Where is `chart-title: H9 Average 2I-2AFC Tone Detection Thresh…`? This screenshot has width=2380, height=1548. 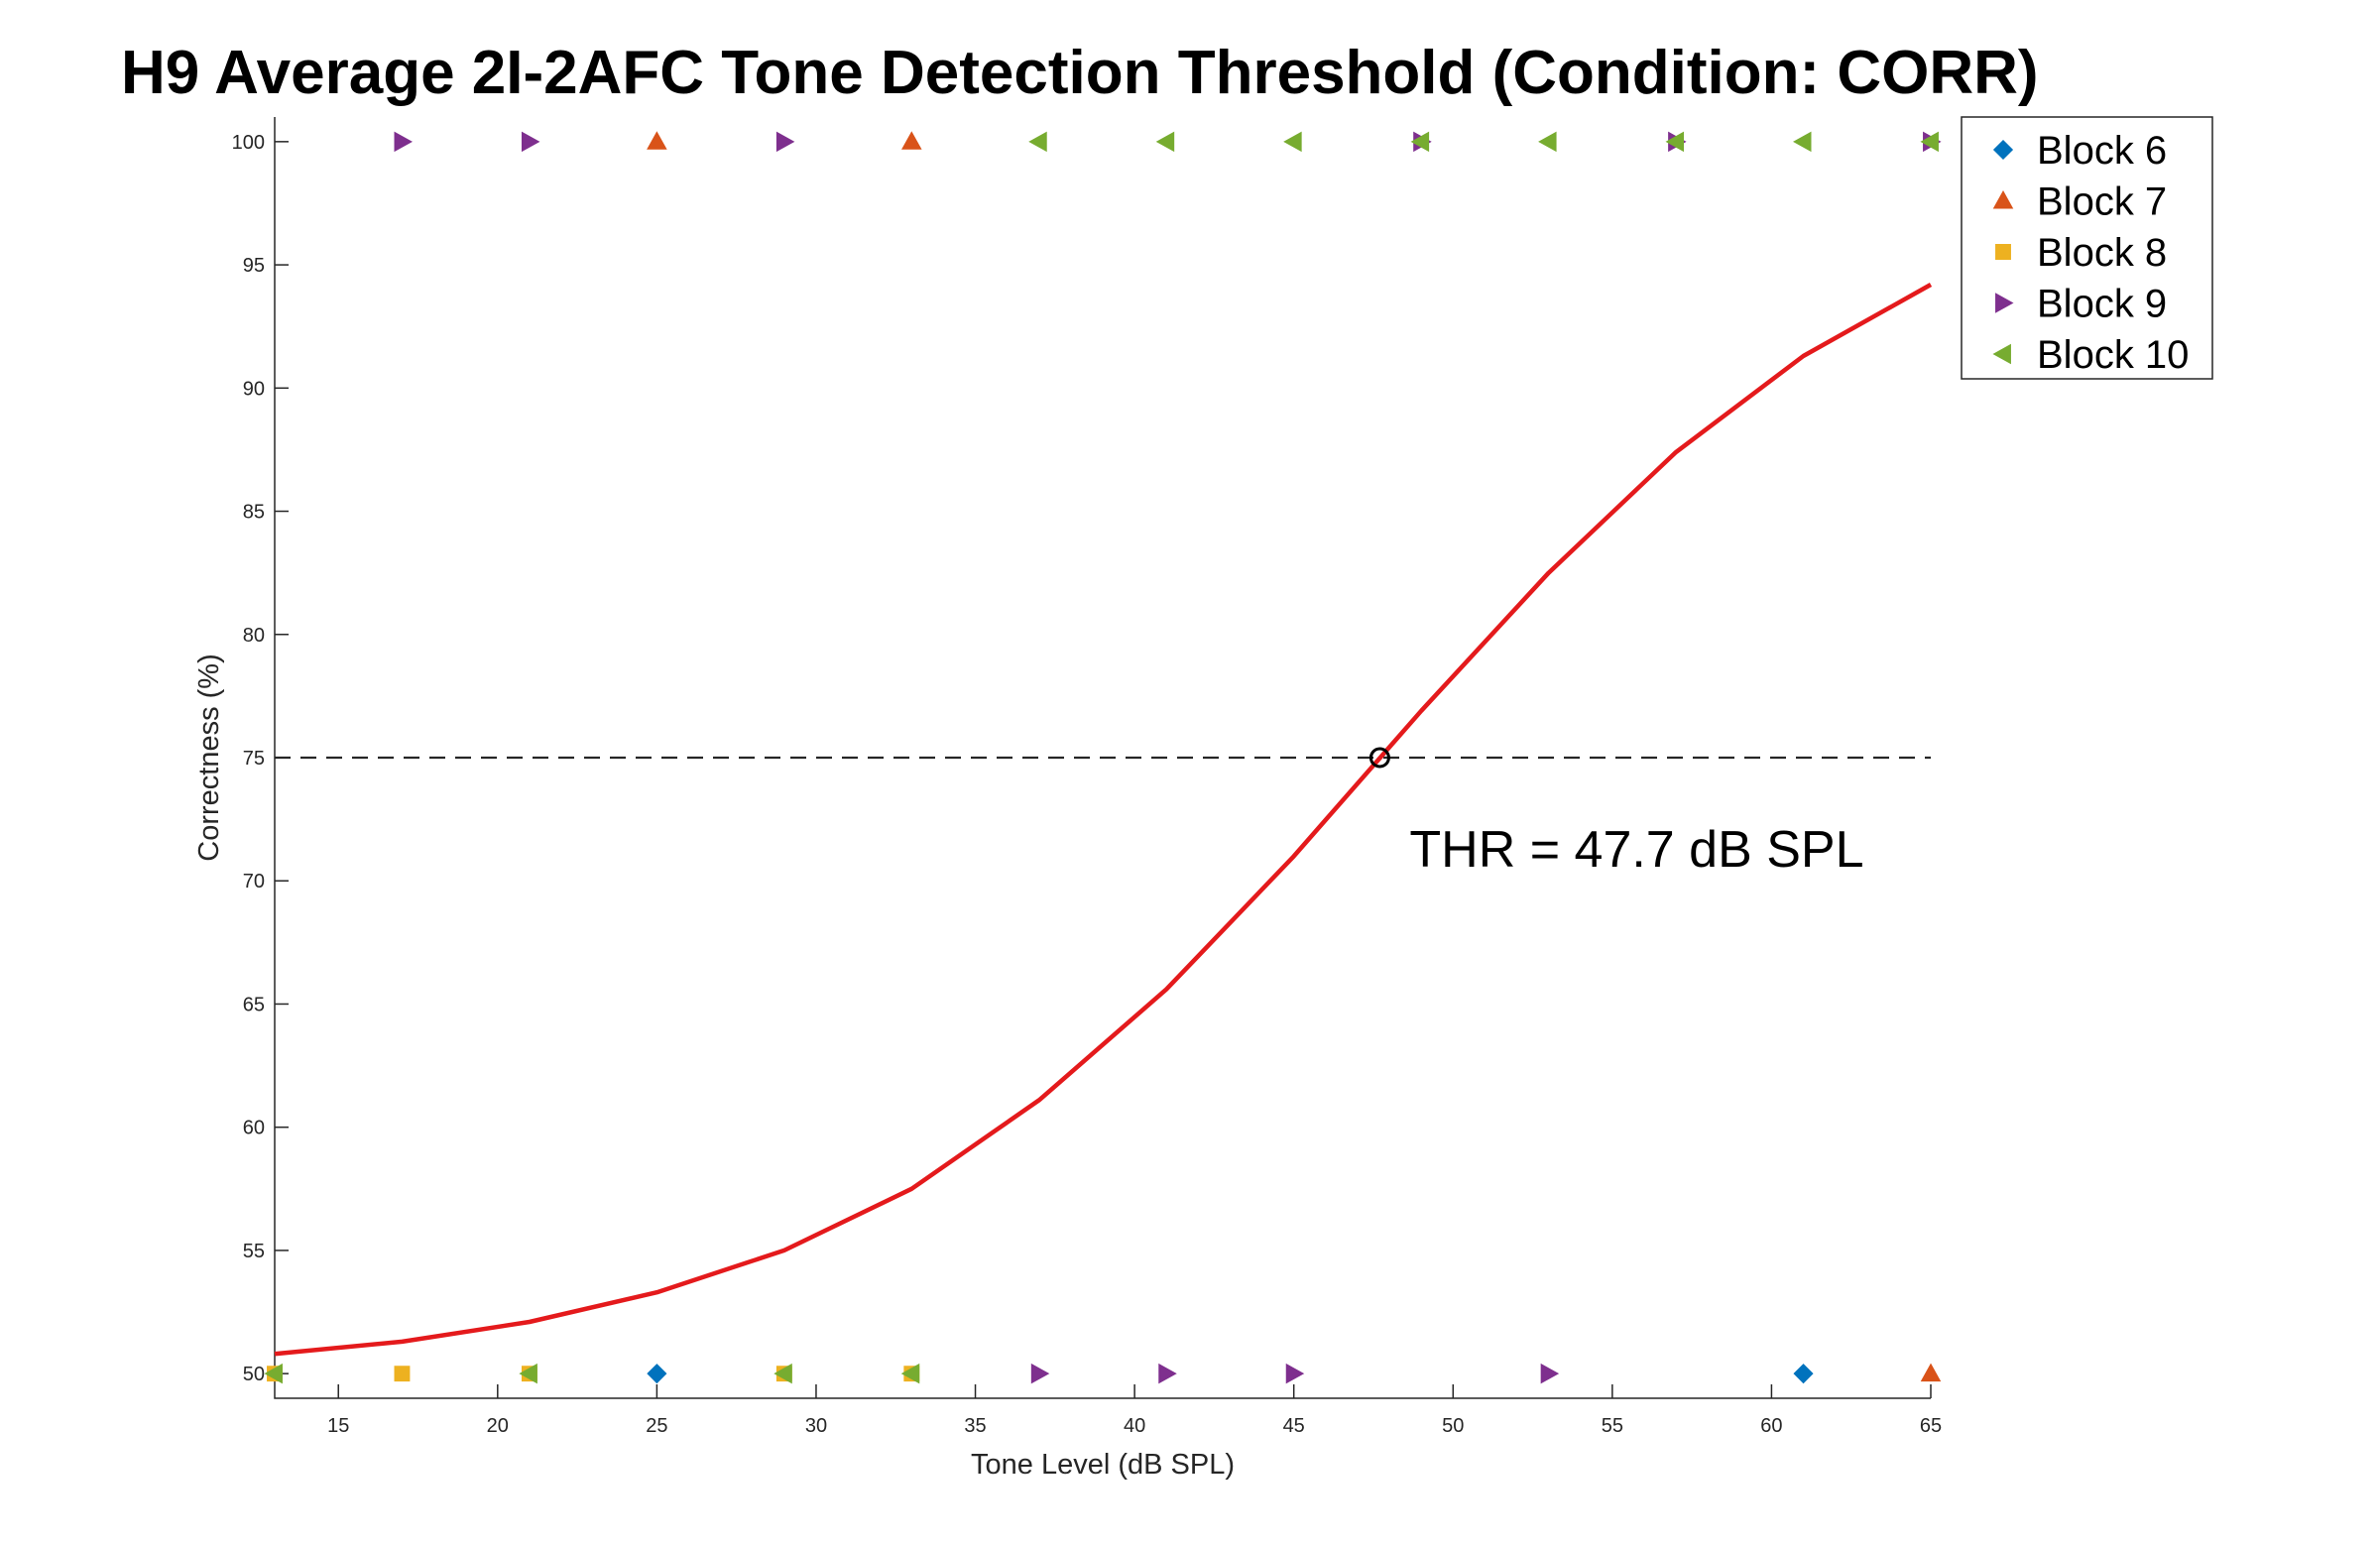
chart-title: H9 Average 2I-2AFC Tone Detection Thresh… is located at coordinates (1080, 73).